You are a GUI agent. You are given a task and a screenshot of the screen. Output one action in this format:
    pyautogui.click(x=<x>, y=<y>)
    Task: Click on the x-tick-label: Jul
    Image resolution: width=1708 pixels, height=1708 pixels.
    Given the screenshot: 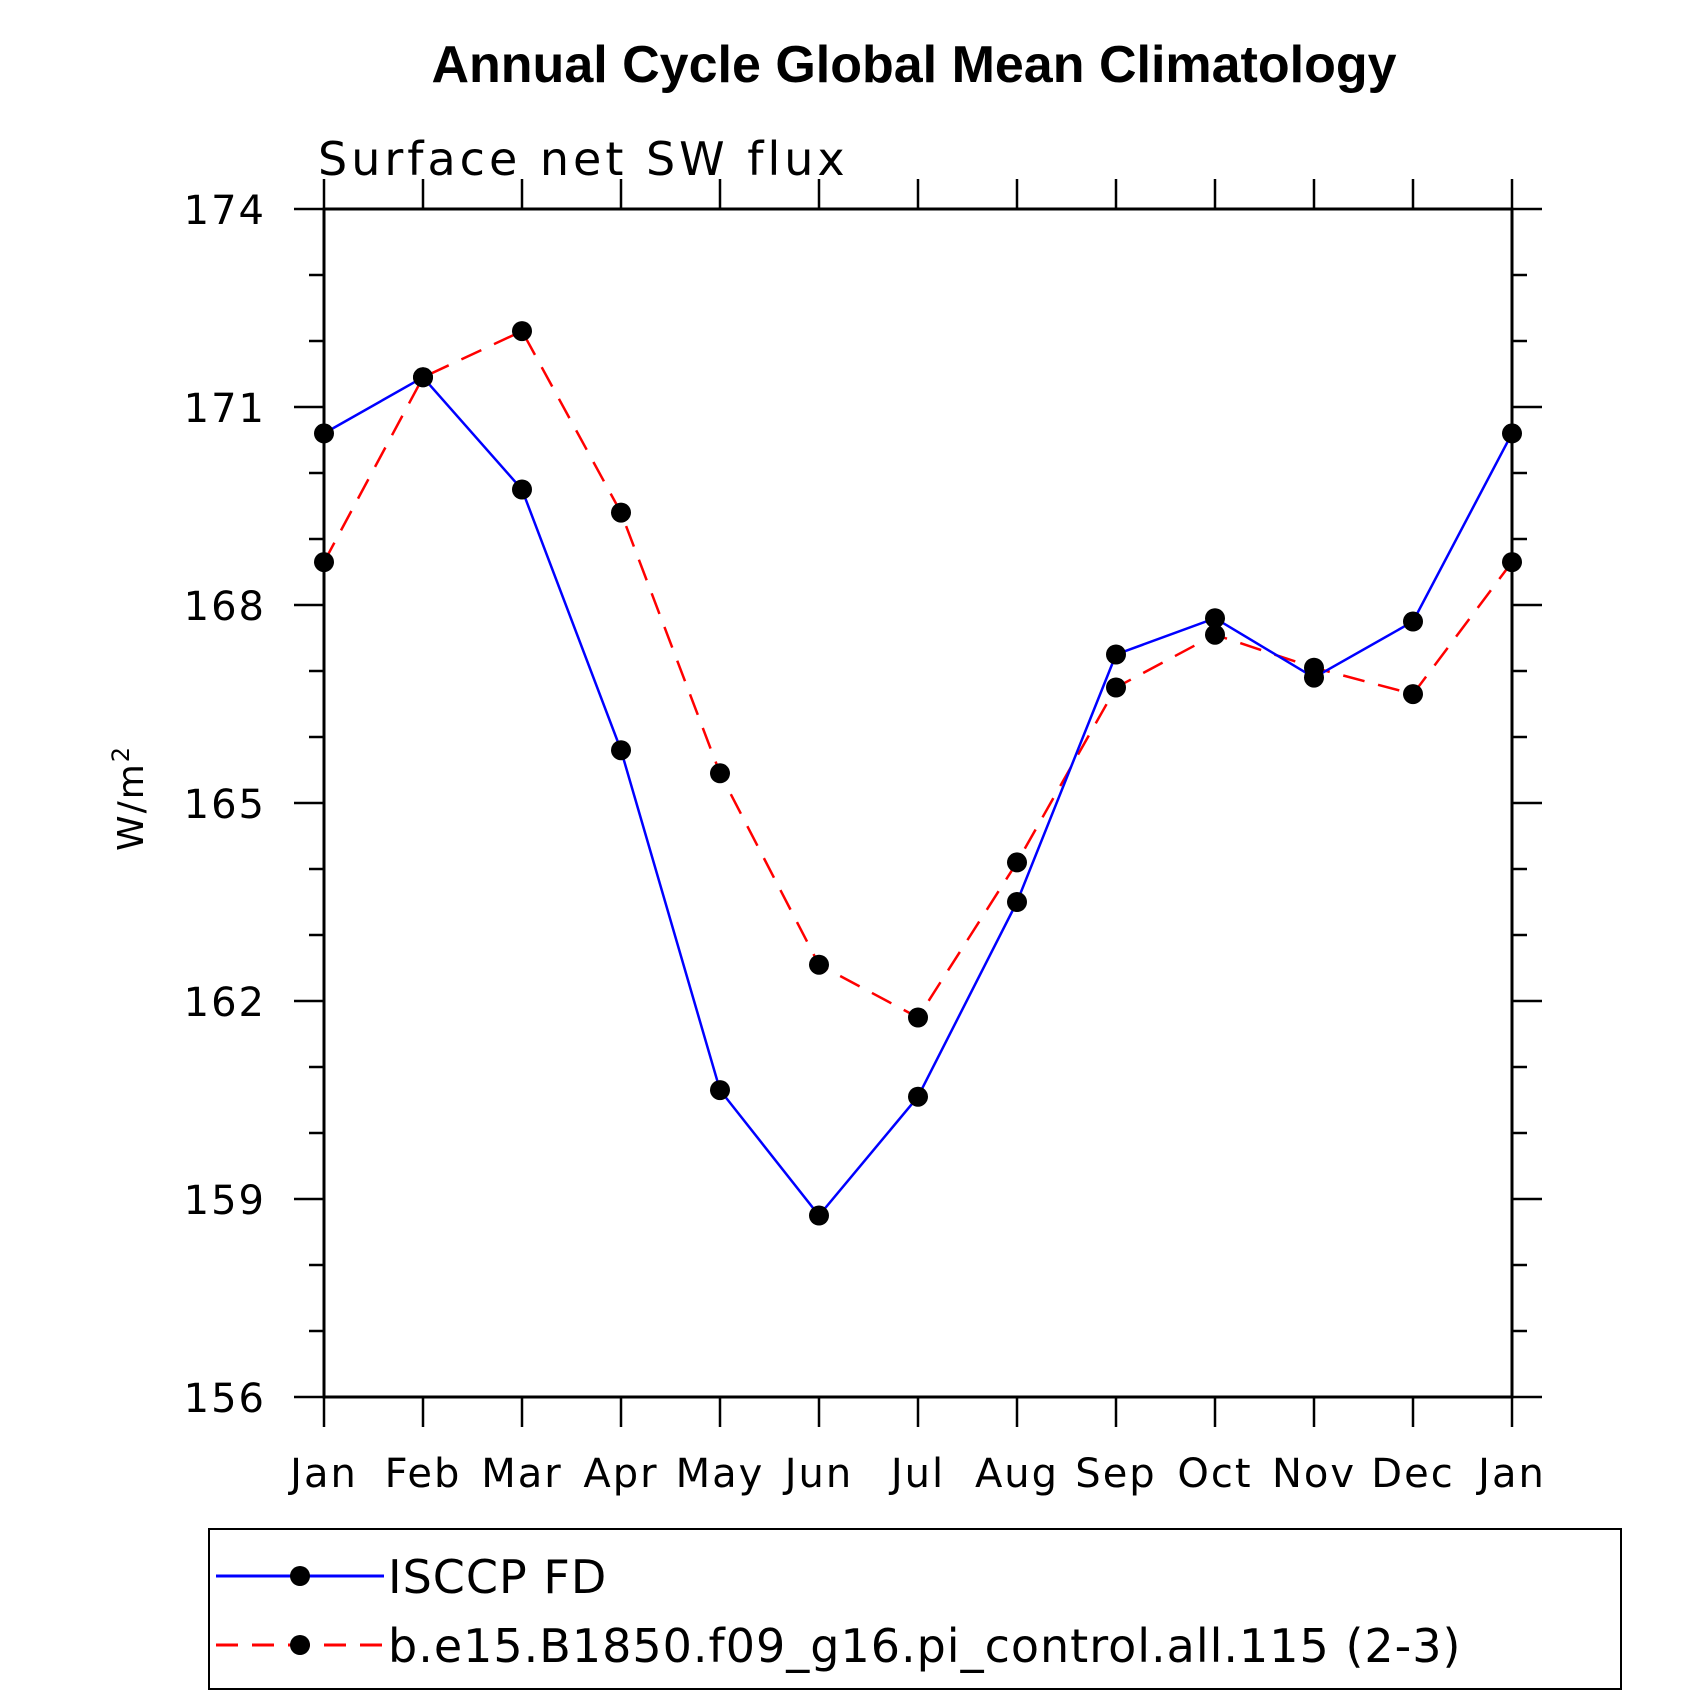 What is the action you would take?
    pyautogui.click(x=916, y=1474)
    